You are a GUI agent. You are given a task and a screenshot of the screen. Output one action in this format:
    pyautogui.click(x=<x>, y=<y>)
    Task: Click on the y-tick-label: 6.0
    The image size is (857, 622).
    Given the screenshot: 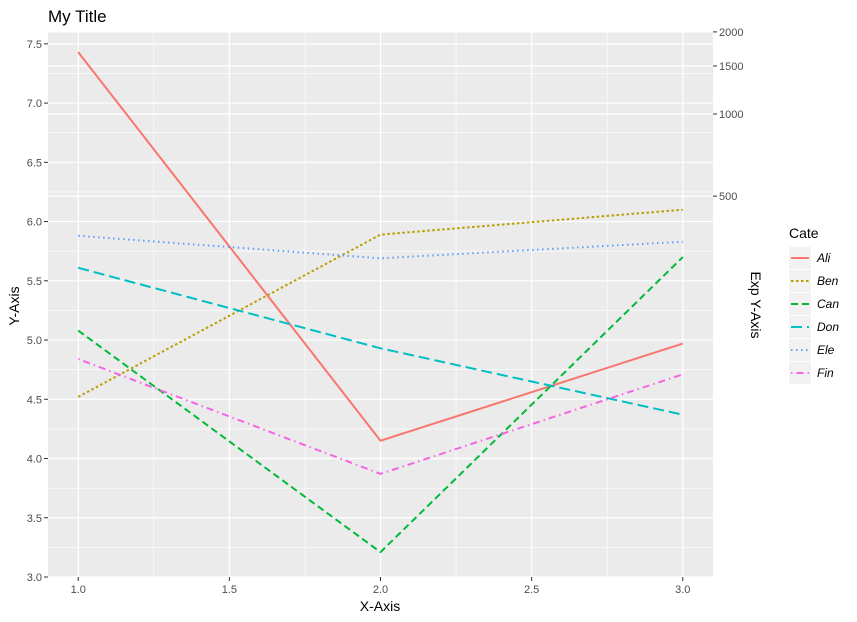 What is the action you would take?
    pyautogui.click(x=34, y=223)
    